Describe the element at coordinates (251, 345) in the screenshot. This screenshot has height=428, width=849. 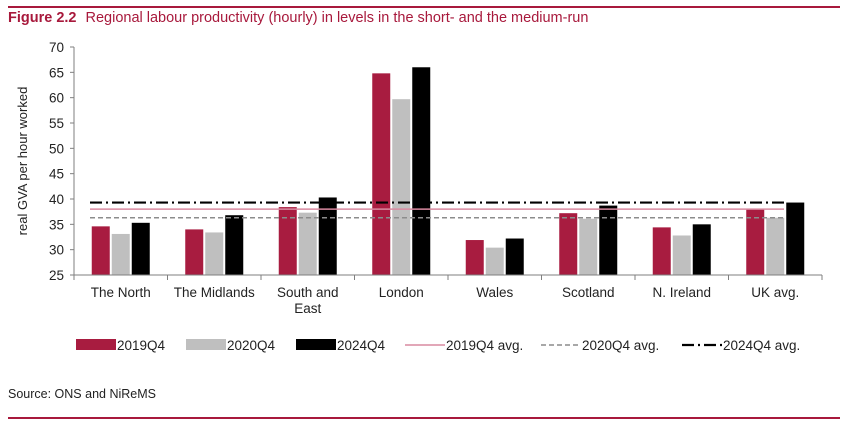
I see `legend-label-2020Q4: 2020Q4` at that location.